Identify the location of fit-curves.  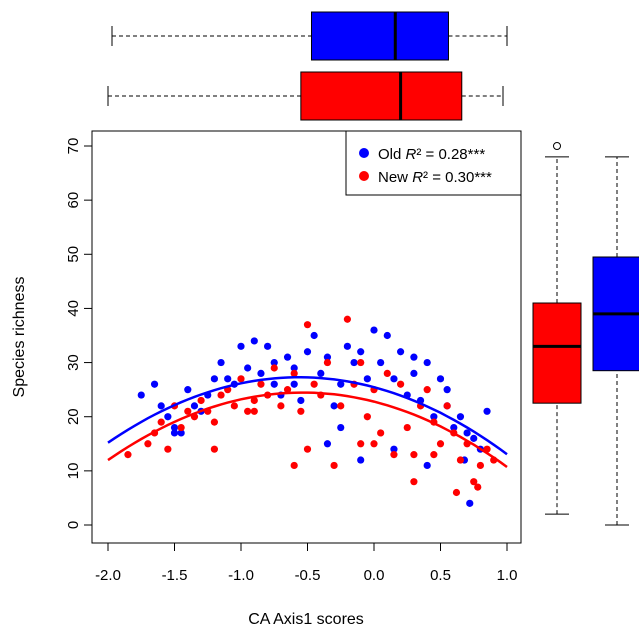
(307, 422).